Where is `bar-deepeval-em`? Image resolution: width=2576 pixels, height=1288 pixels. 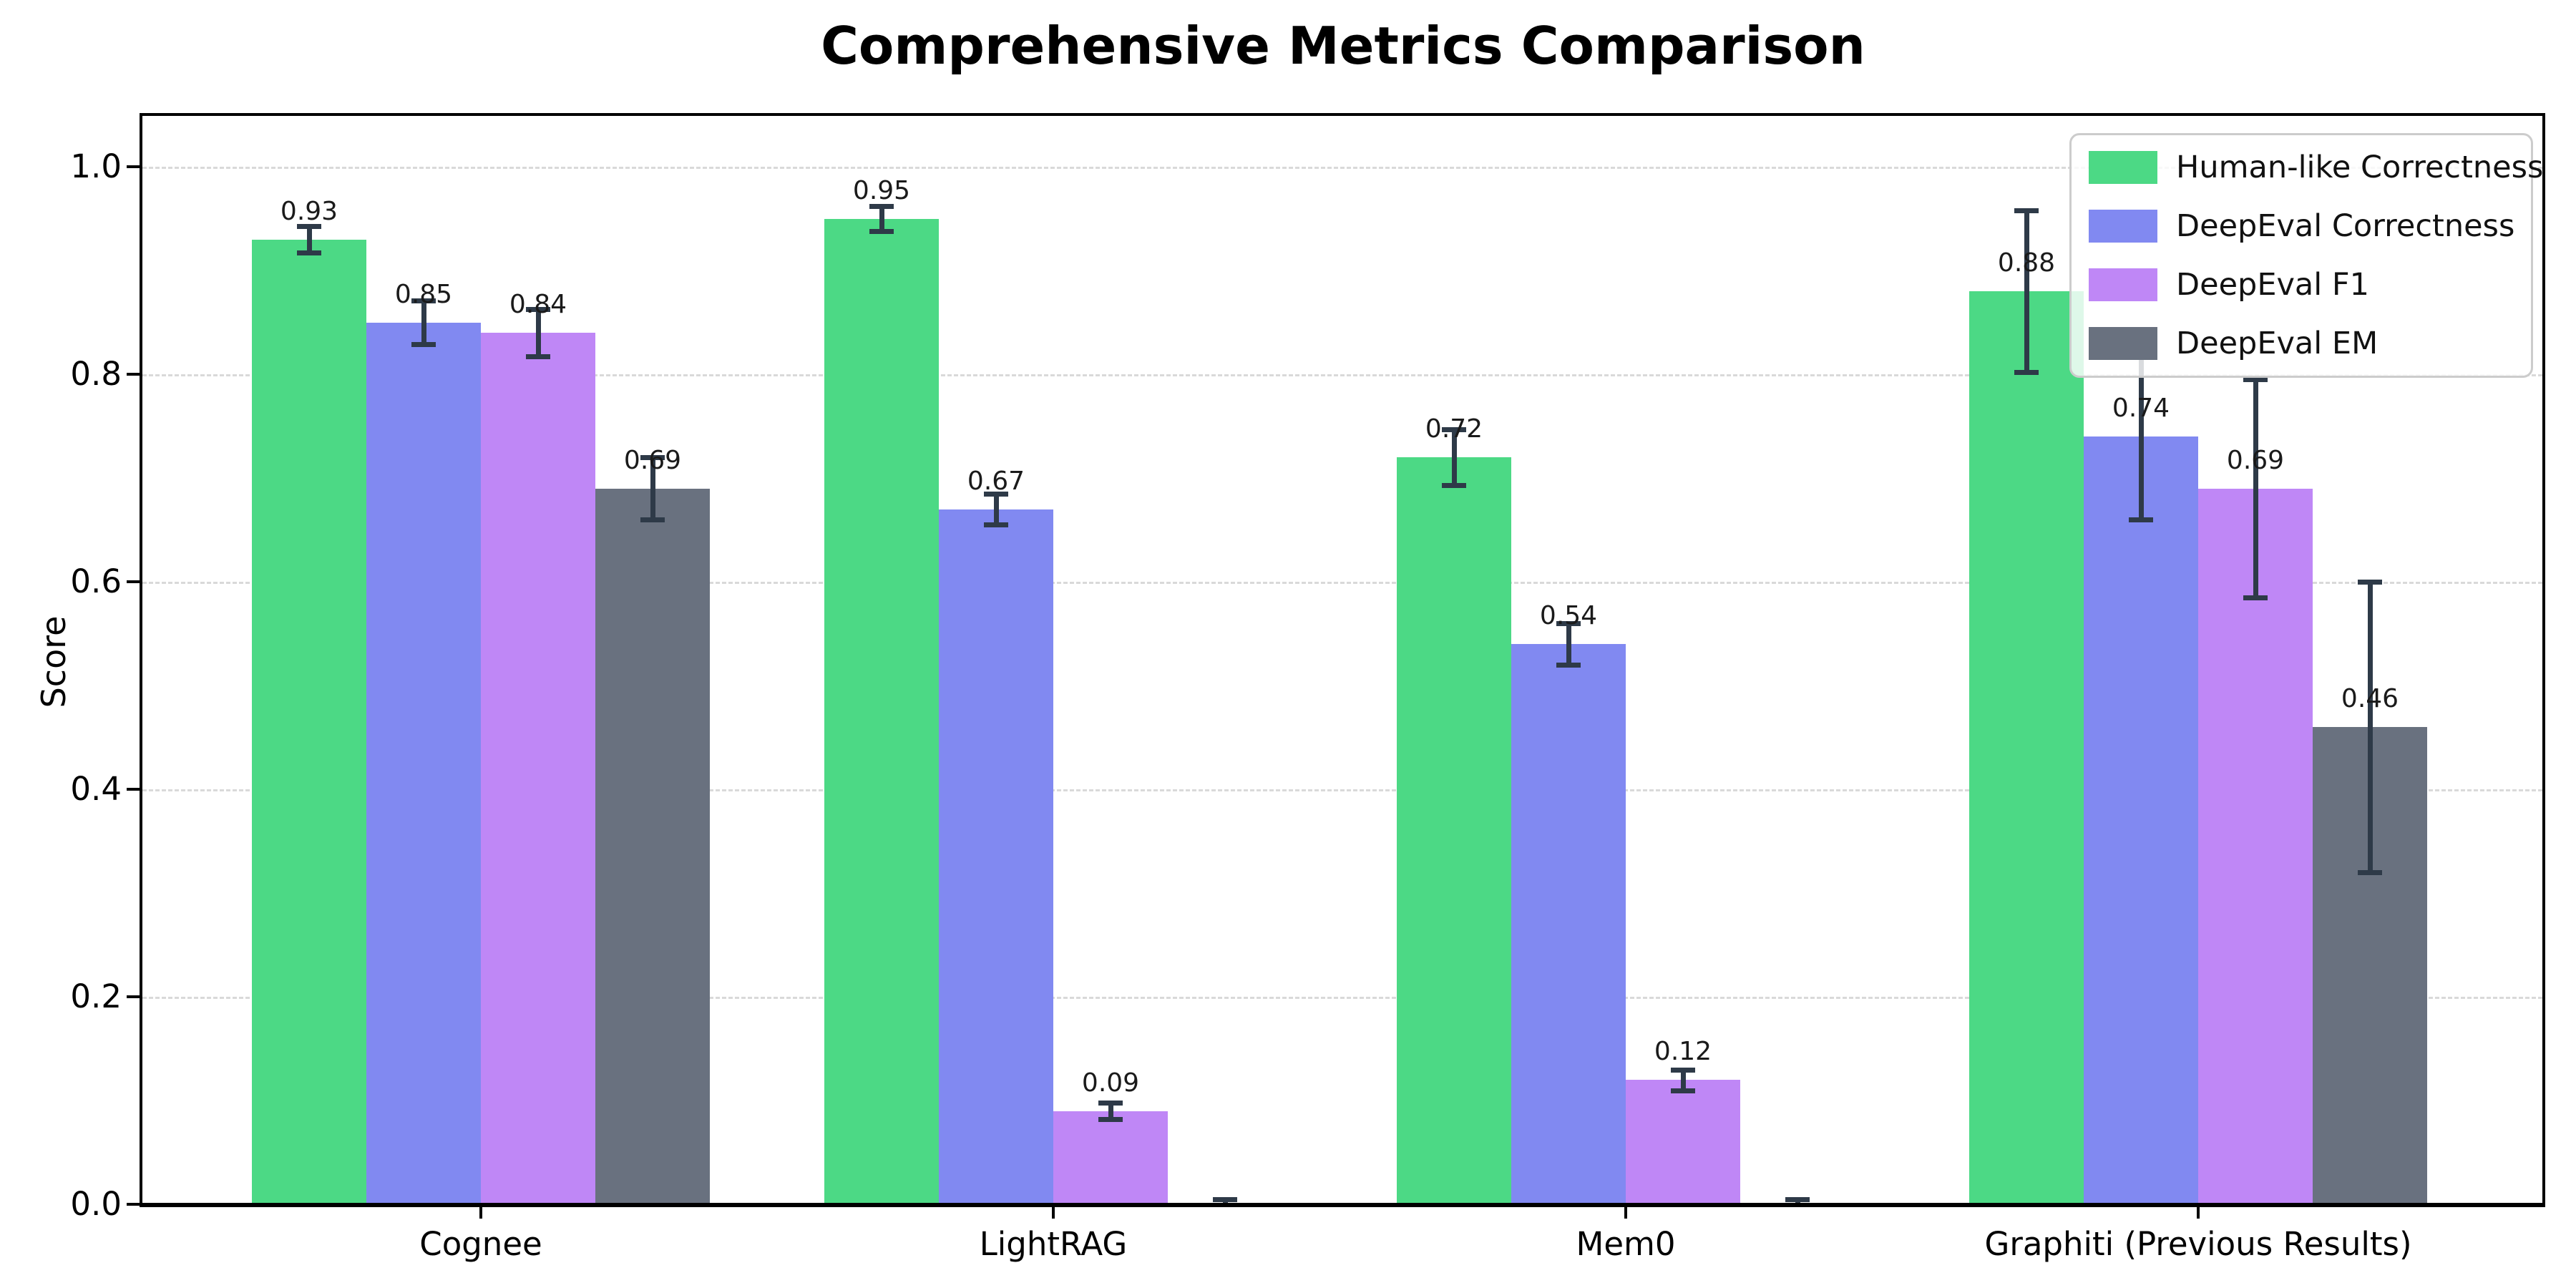 bar-deepeval-em is located at coordinates (652, 846).